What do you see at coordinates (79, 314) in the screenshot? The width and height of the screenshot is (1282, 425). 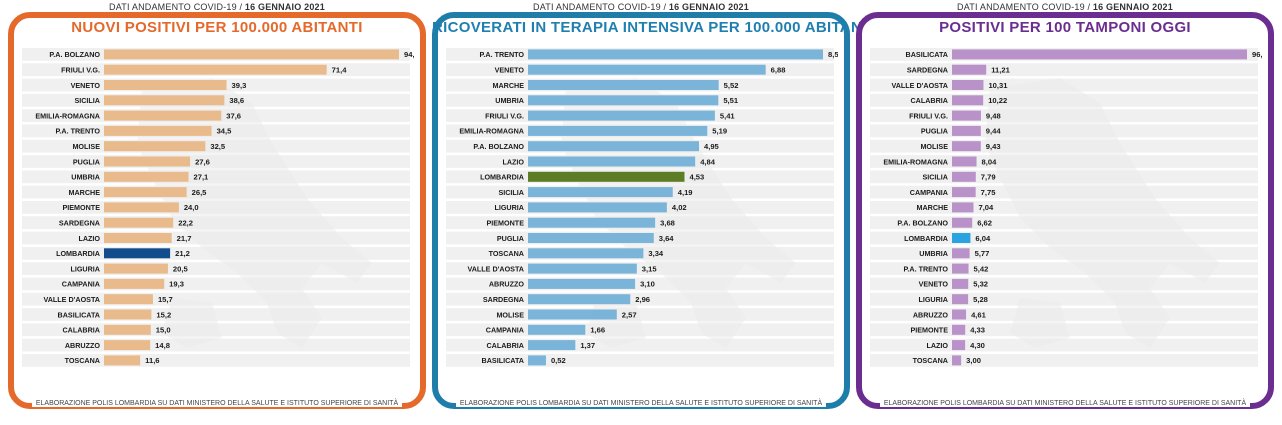 I see `category-label: BASILICATA` at bounding box center [79, 314].